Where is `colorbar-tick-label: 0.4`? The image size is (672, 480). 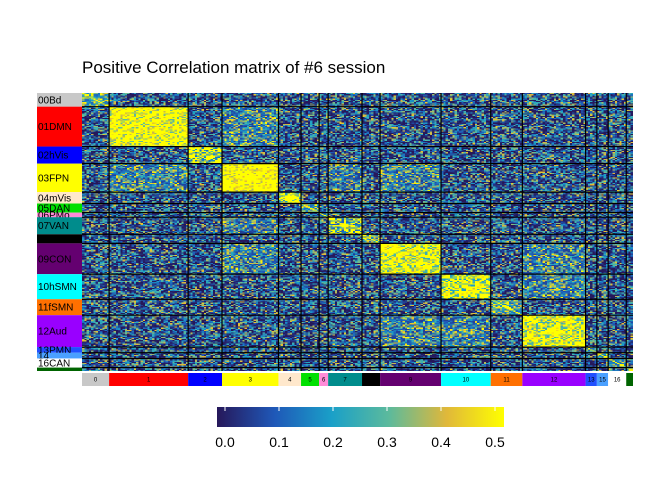
colorbar-tick-label: 0.4 is located at coordinates (441, 442).